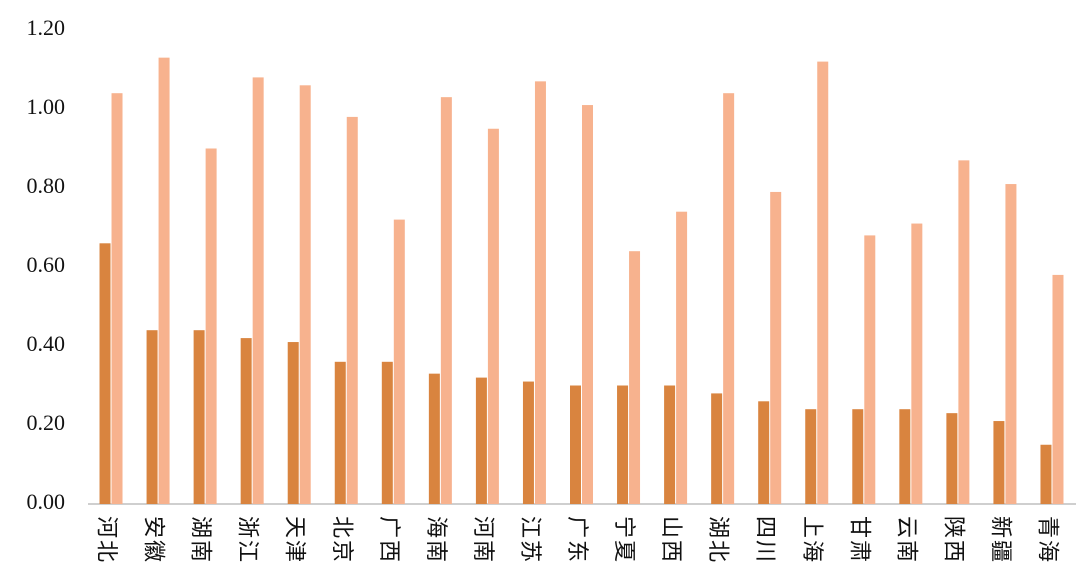  Describe the element at coordinates (576, 540) in the screenshot. I see `x-tick-label: 广东` at that location.